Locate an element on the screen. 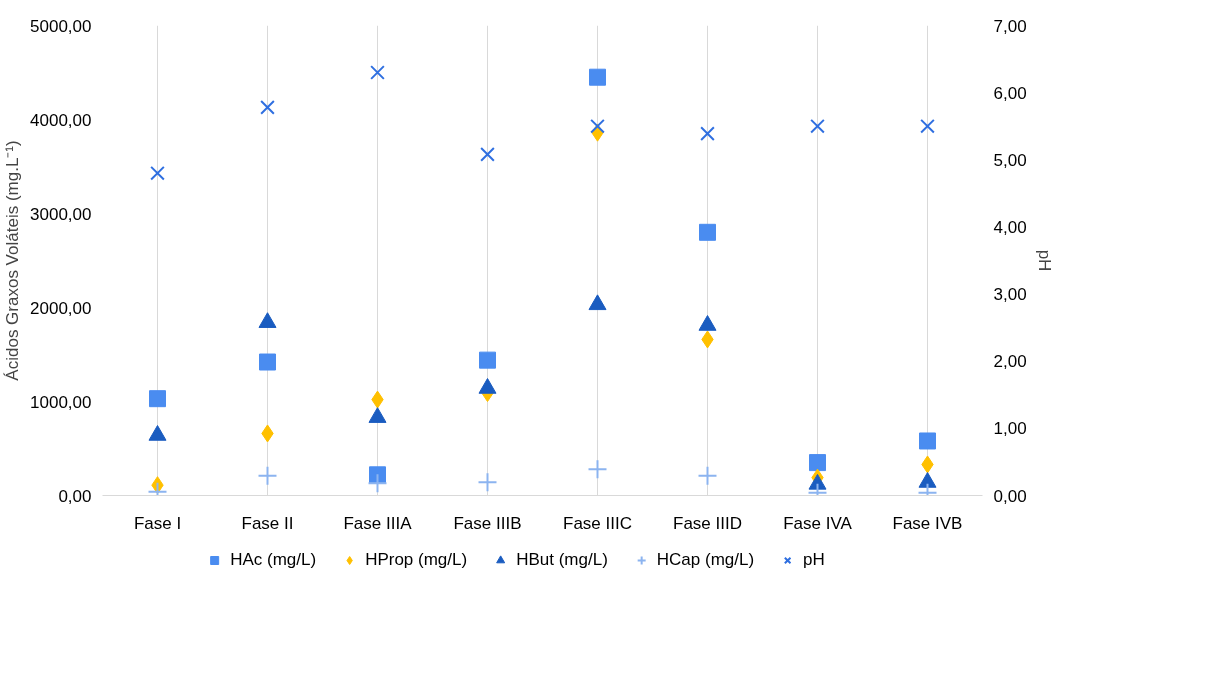 The width and height of the screenshot is (1208, 678). x-tick-label: Fase IVB is located at coordinates (927, 523).